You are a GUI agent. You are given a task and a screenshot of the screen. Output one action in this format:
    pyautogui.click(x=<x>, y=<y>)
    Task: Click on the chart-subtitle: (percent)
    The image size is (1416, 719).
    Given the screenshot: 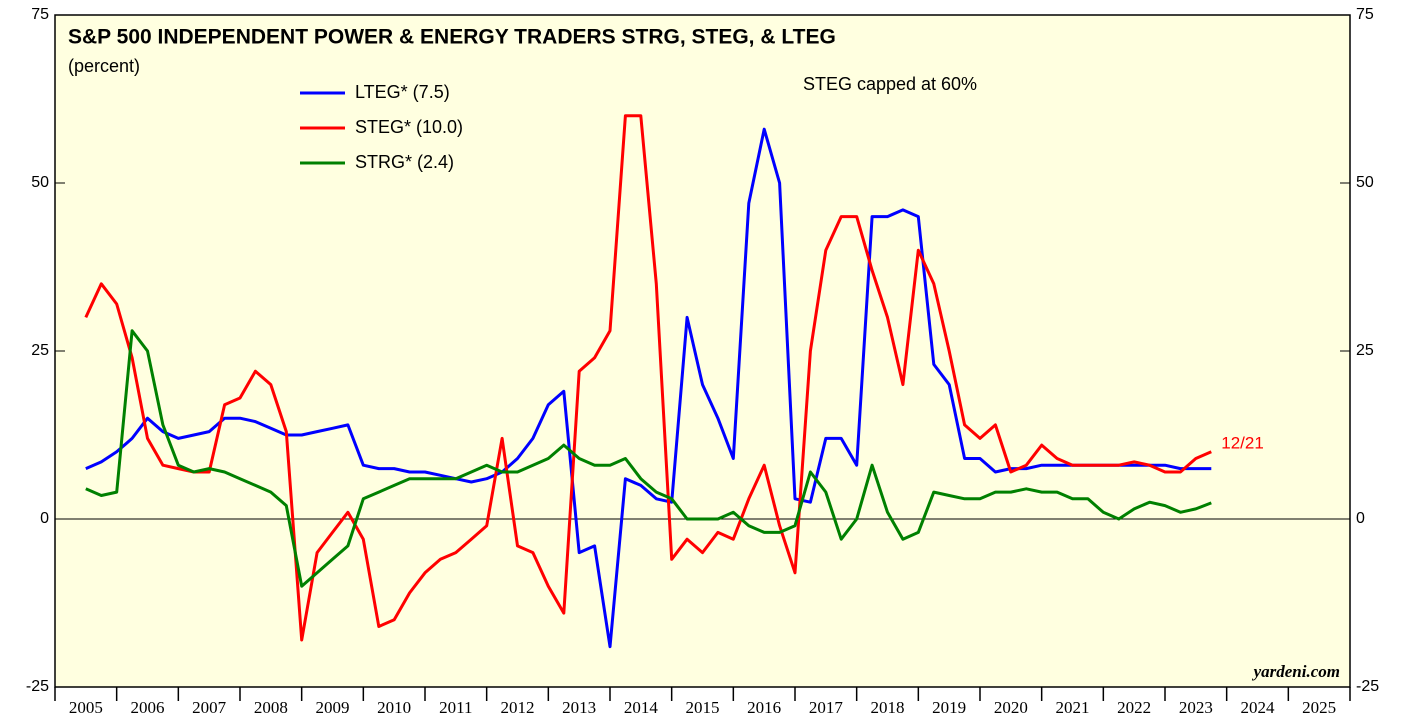 What is the action you would take?
    pyautogui.click(x=104, y=66)
    